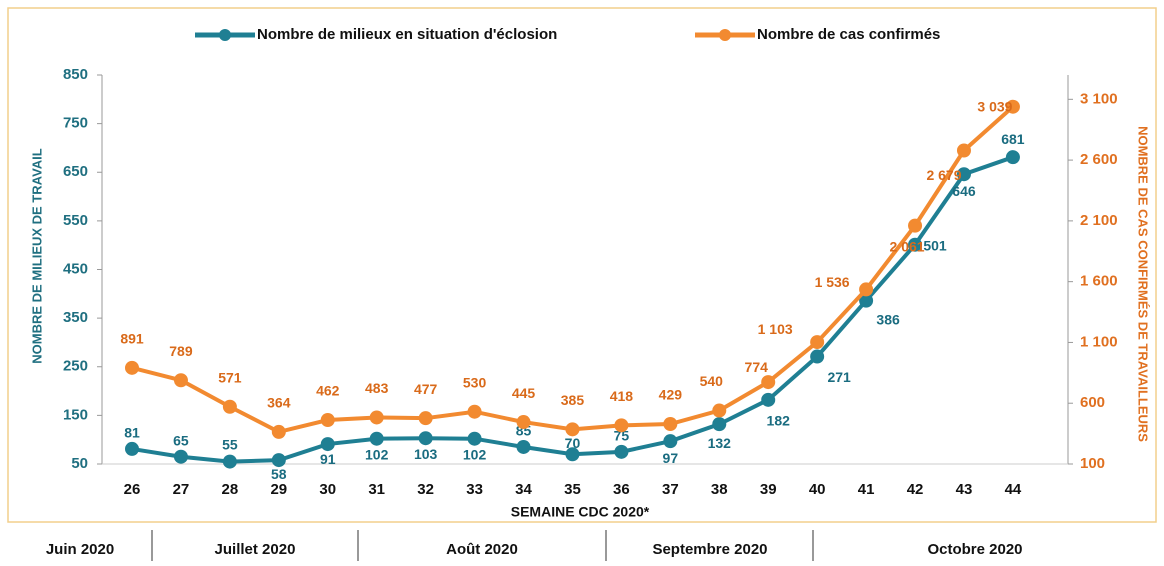 The image size is (1164, 566). What do you see at coordinates (75, 220) in the screenshot?
I see `y-tick-label: 550` at bounding box center [75, 220].